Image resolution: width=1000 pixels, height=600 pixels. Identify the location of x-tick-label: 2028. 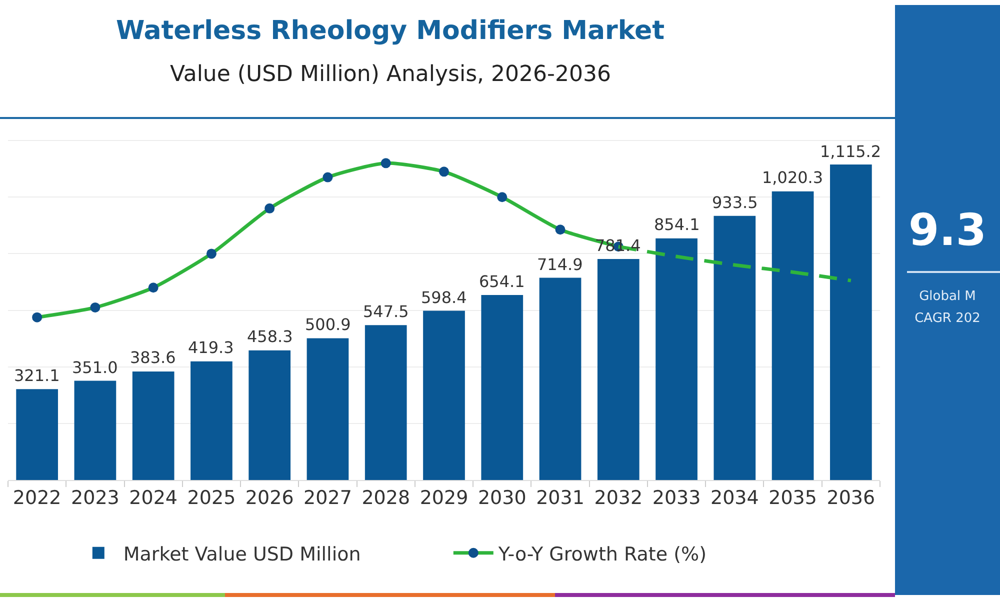
(386, 497).